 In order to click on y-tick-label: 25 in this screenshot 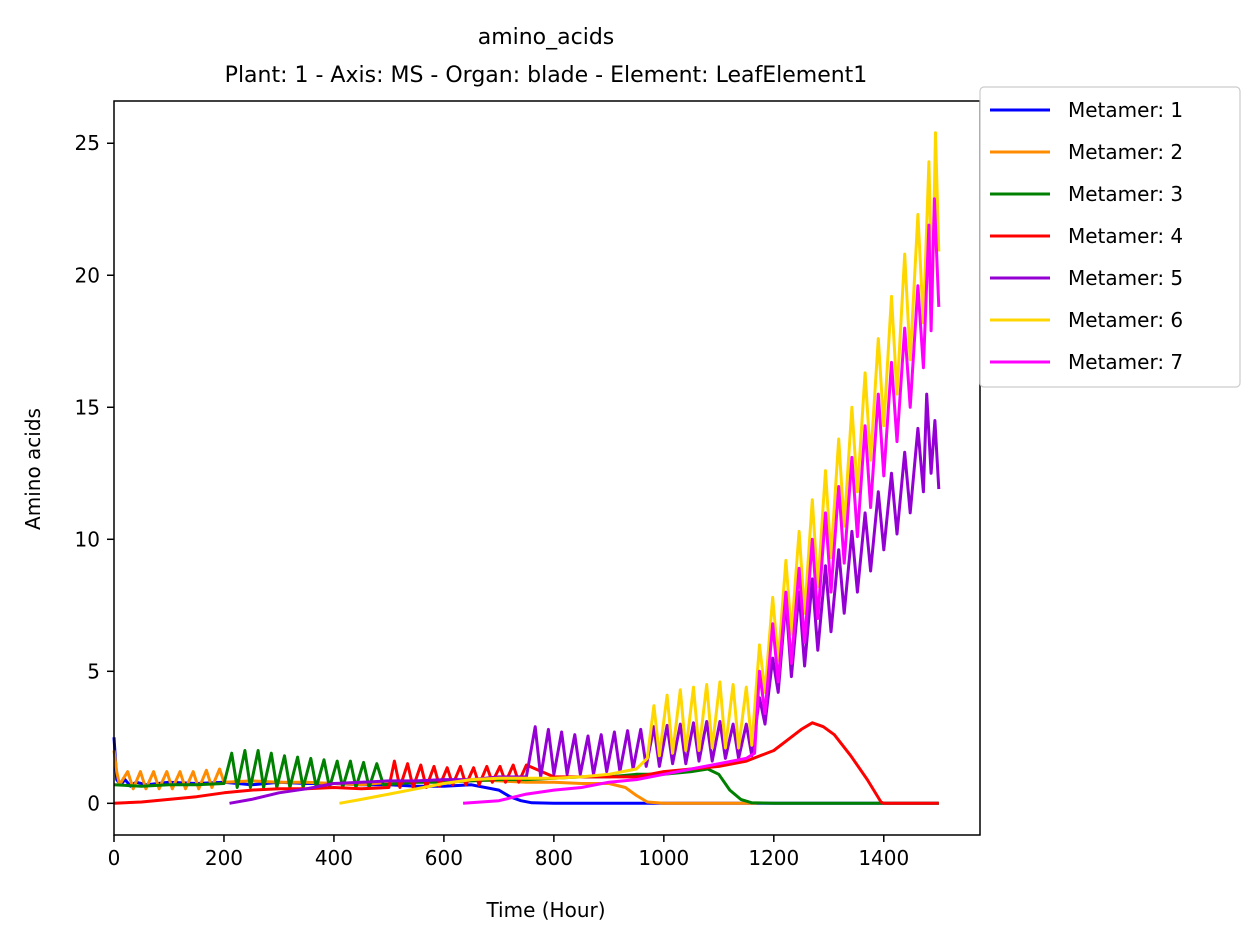, I will do `click(87, 143)`.